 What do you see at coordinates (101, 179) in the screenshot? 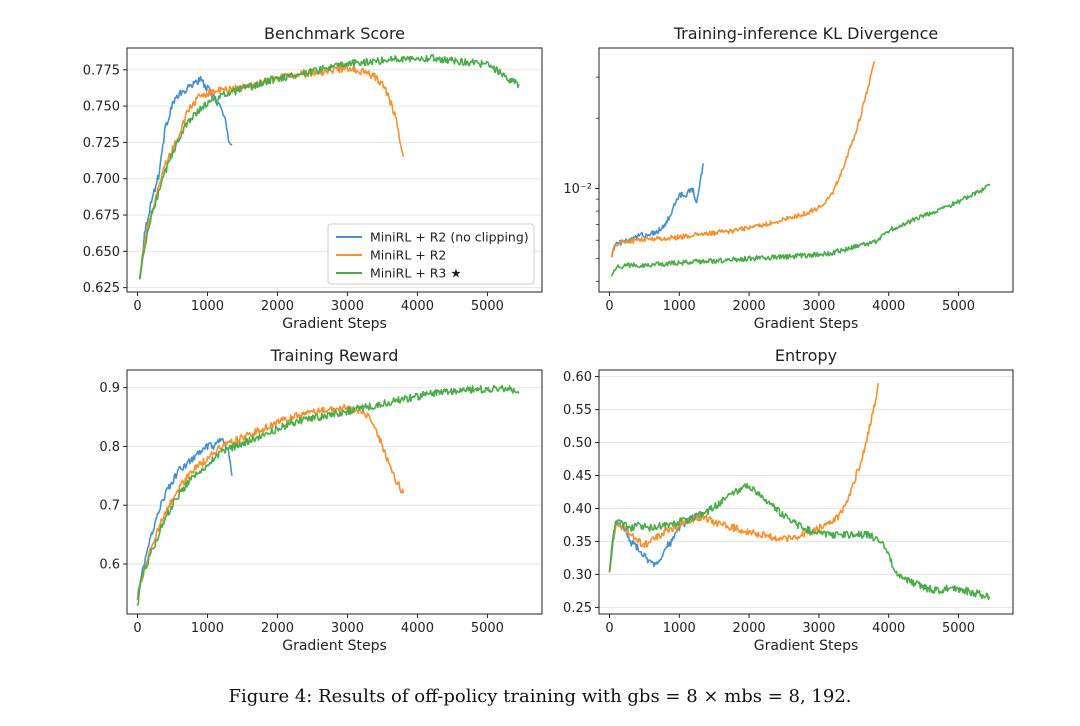
I see `y-tick-label: 0.700` at bounding box center [101, 179].